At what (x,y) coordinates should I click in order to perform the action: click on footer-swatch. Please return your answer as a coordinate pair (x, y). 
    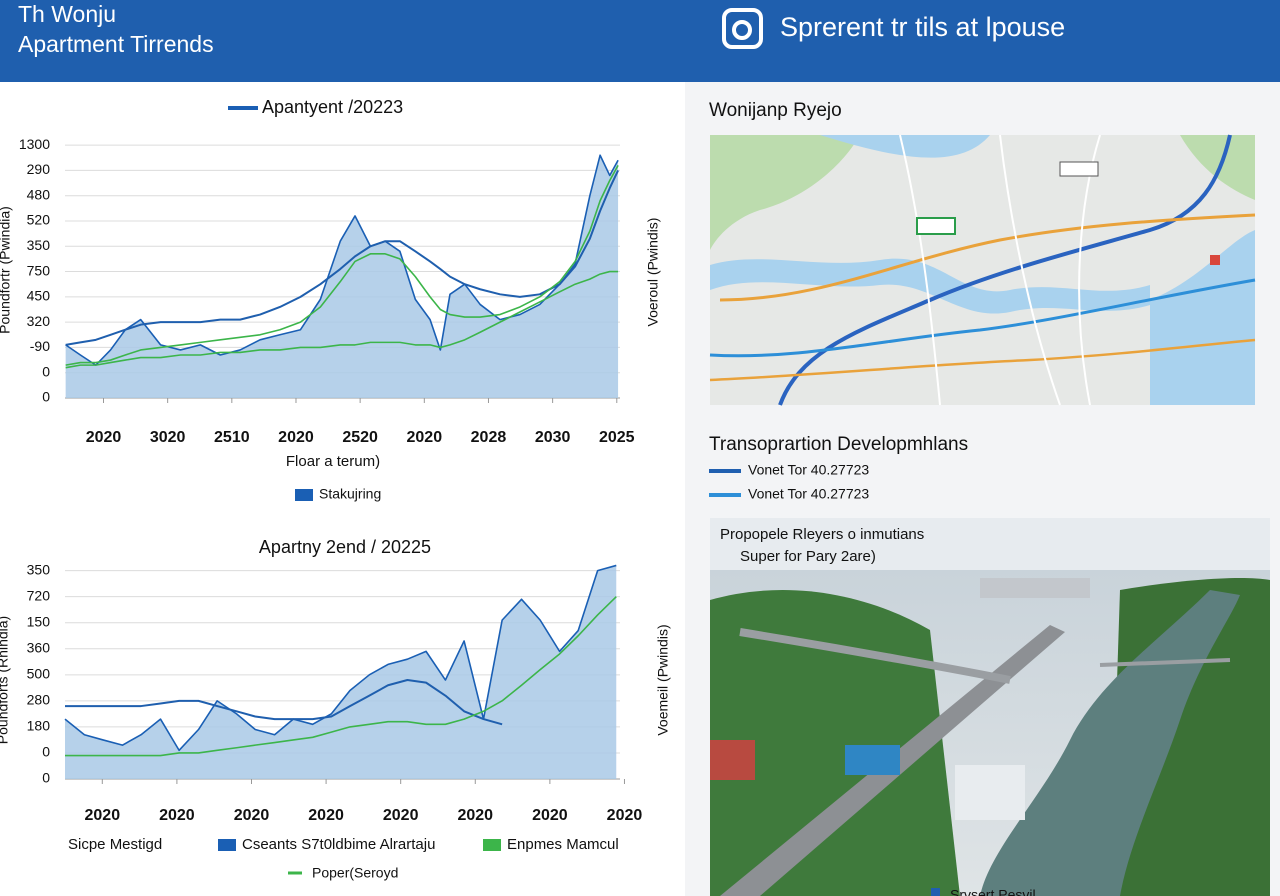
    Looking at the image, I should click on (935, 892).